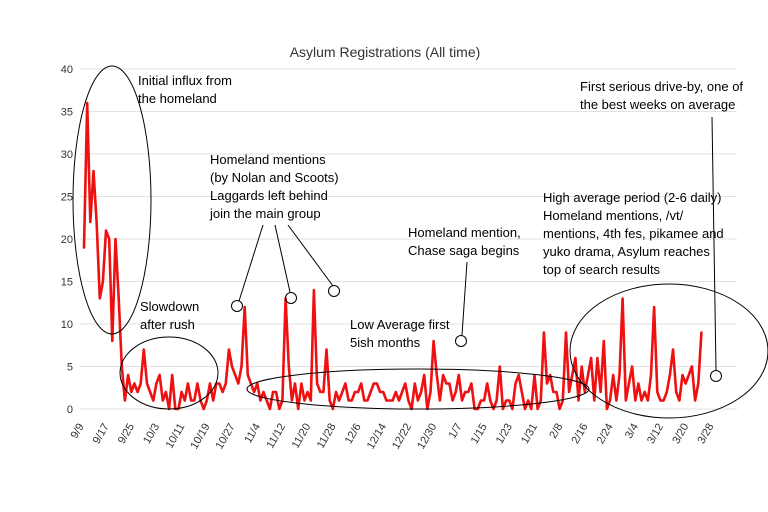 The height and width of the screenshot is (512, 768). What do you see at coordinates (456, 431) in the screenshot?
I see `x-tick-label: 1/7` at bounding box center [456, 431].